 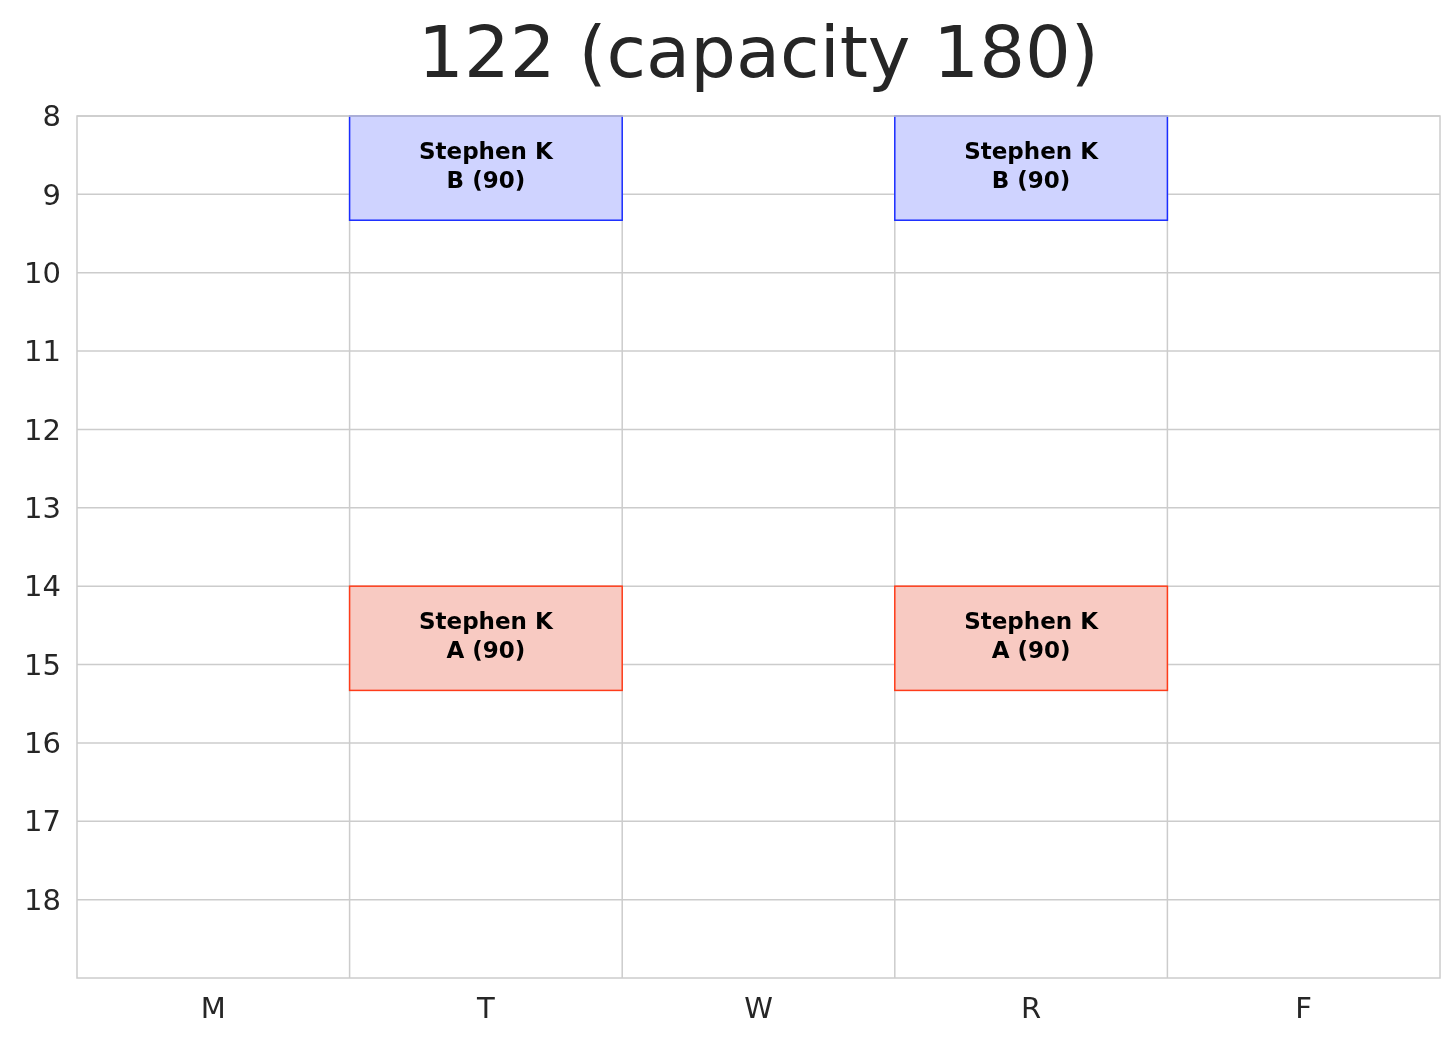 What do you see at coordinates (51, 116) in the screenshot?
I see `y-tick-label: 8` at bounding box center [51, 116].